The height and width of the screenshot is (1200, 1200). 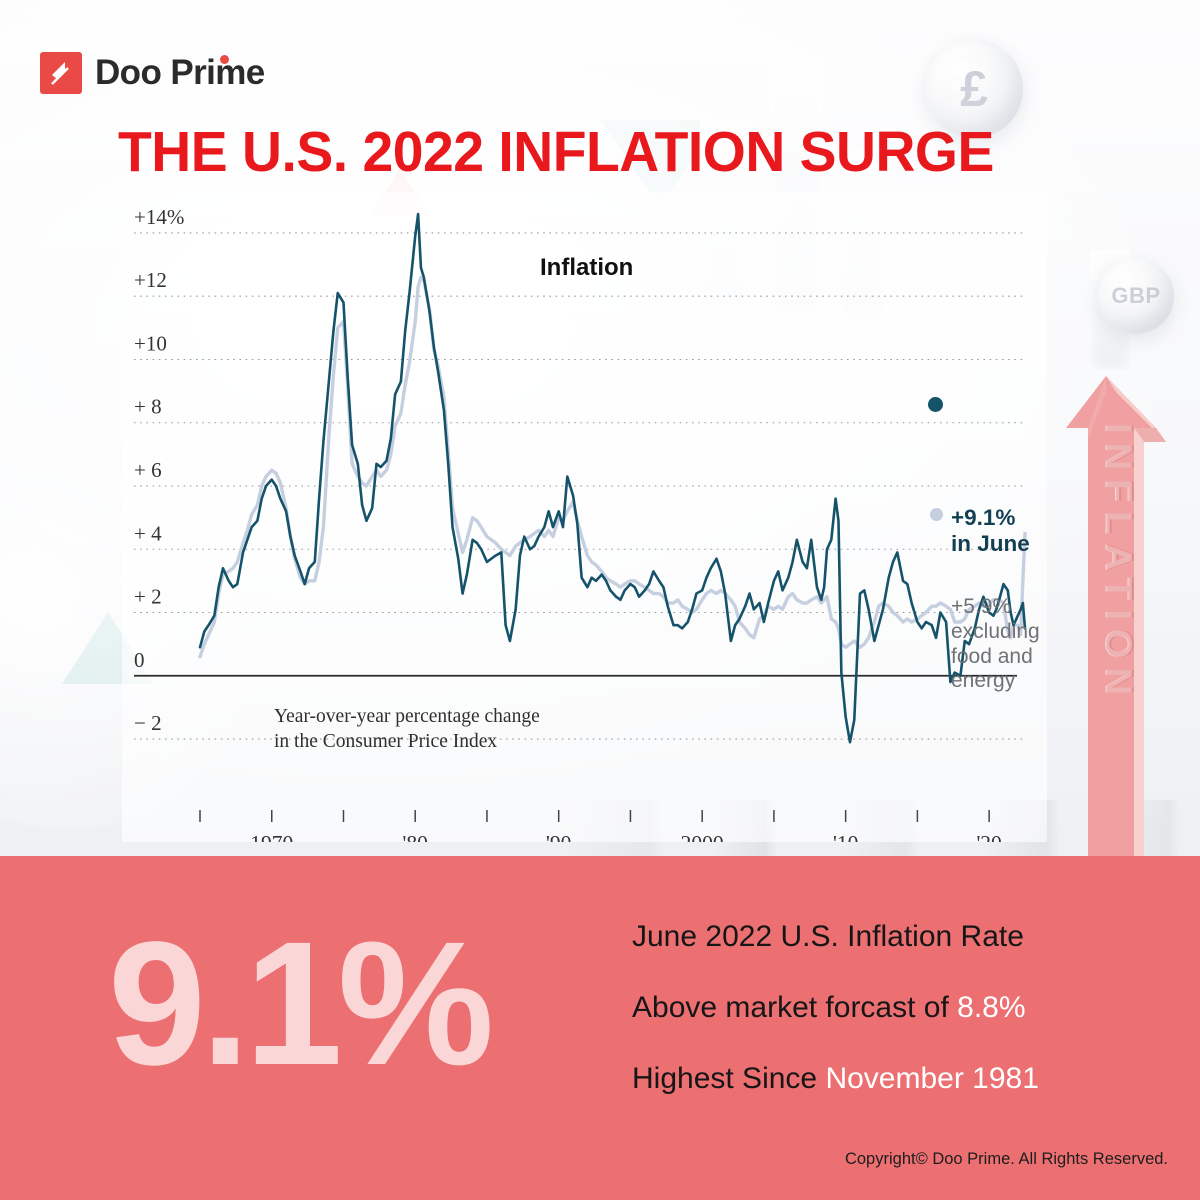 What do you see at coordinates (159, 217) in the screenshot?
I see `y-axis-label: +14%` at bounding box center [159, 217].